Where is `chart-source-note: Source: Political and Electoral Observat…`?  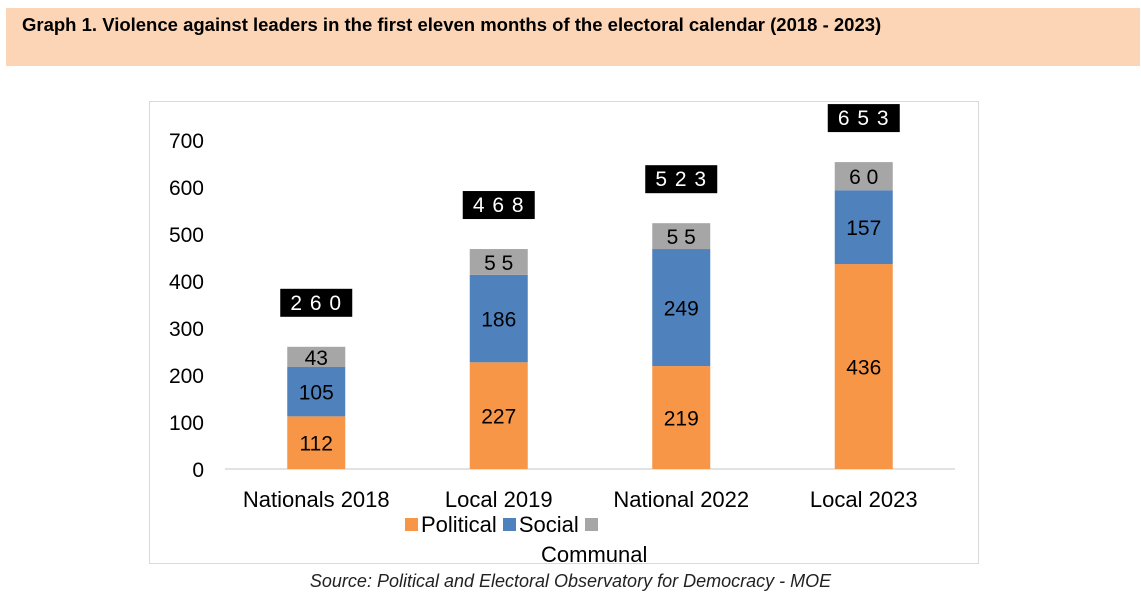 chart-source-note: Source: Political and Electoral Observat… is located at coordinates (570, 581).